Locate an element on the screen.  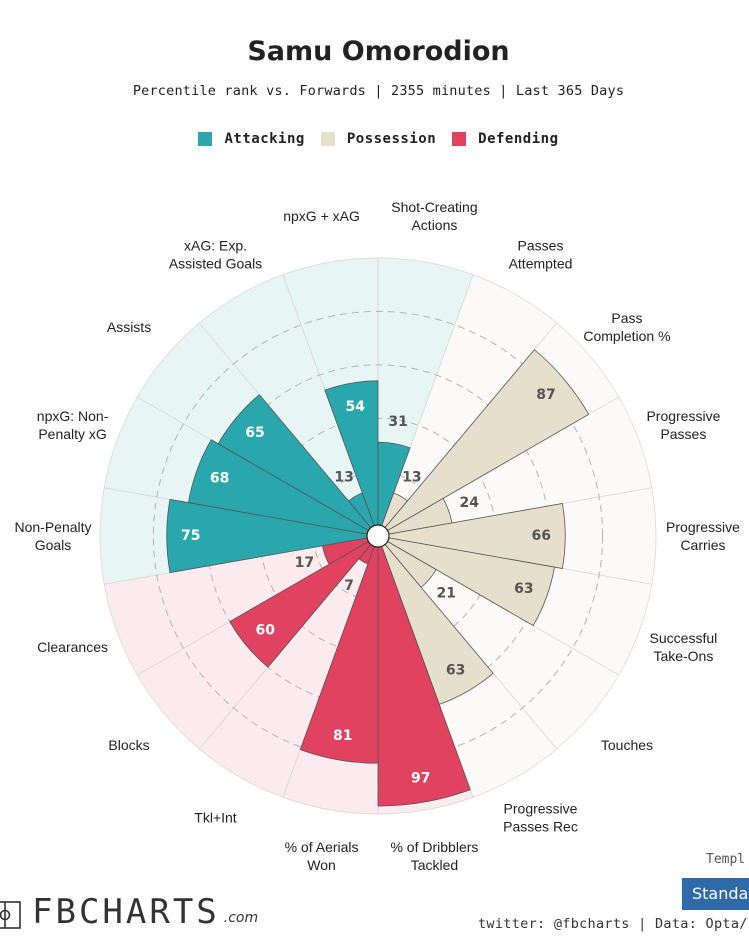
legend-item-defending: Defending is located at coordinates (505, 139).